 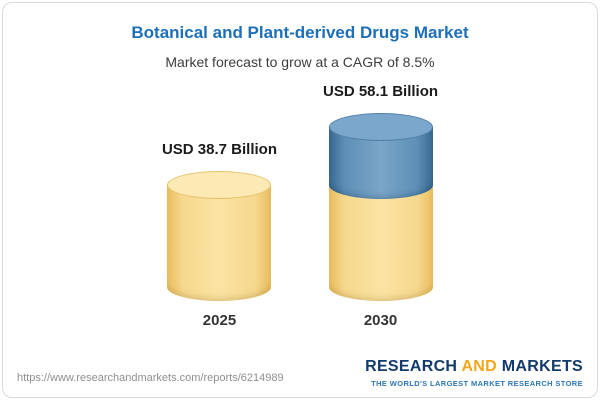 I want to click on bar-group-2025: USD 38.7 Billion 2025, so click(x=219, y=235).